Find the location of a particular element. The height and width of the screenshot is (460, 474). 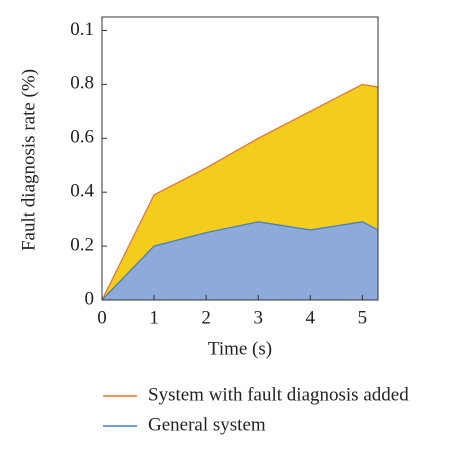

line is located at coordinates (240, 261).